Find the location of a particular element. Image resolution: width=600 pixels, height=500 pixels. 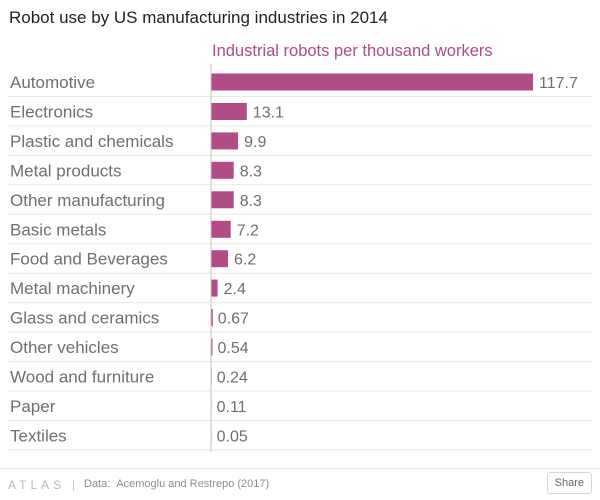

value-label: 2.4 is located at coordinates (235, 289).